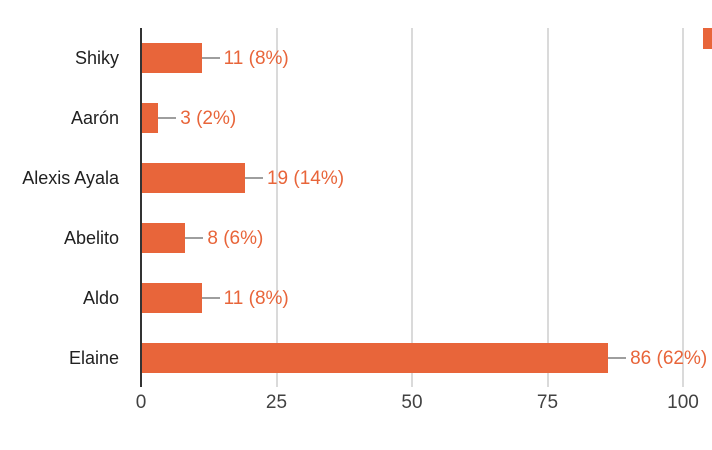 The width and height of the screenshot is (712, 450). I want to click on category-label: Aldo, so click(100, 298).